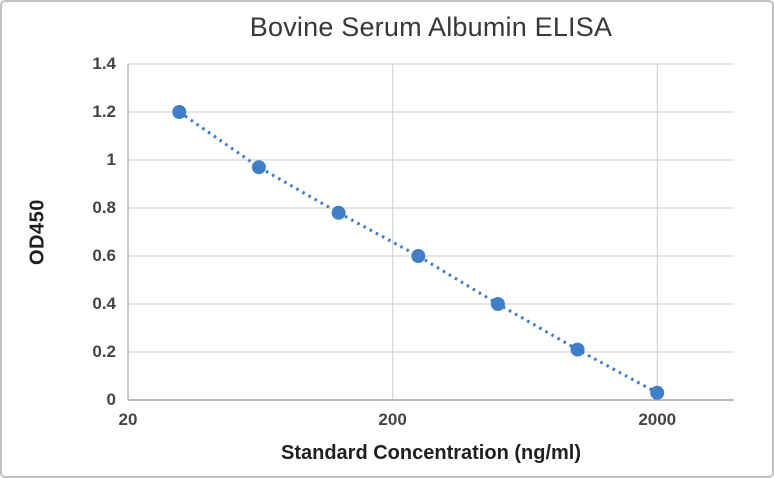  I want to click on y-tick-label: 0.8, so click(104, 207).